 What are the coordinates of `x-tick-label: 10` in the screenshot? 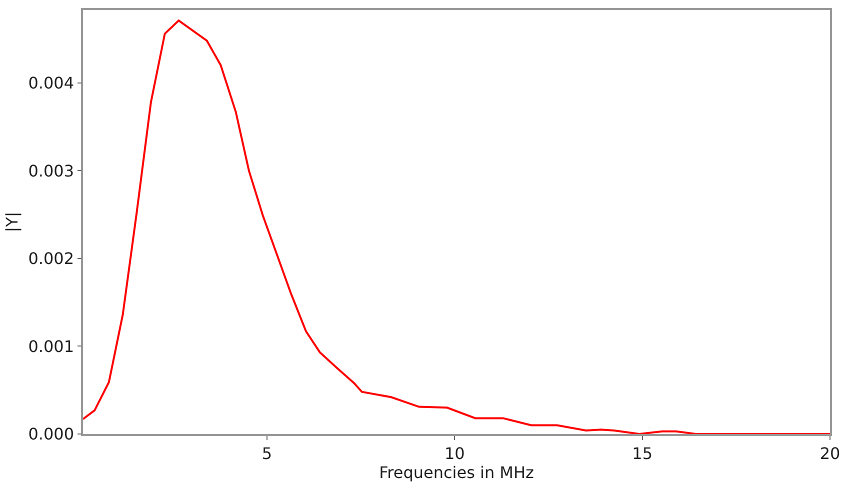 It's located at (454, 453).